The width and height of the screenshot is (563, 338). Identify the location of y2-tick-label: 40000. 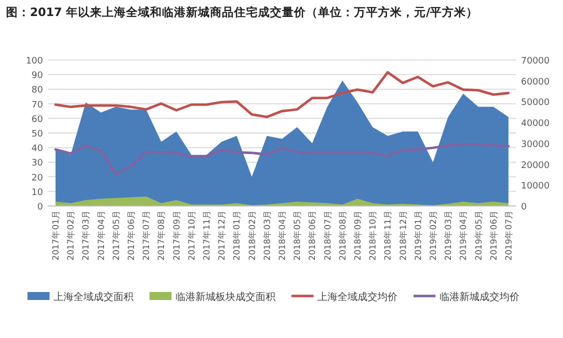
(535, 124).